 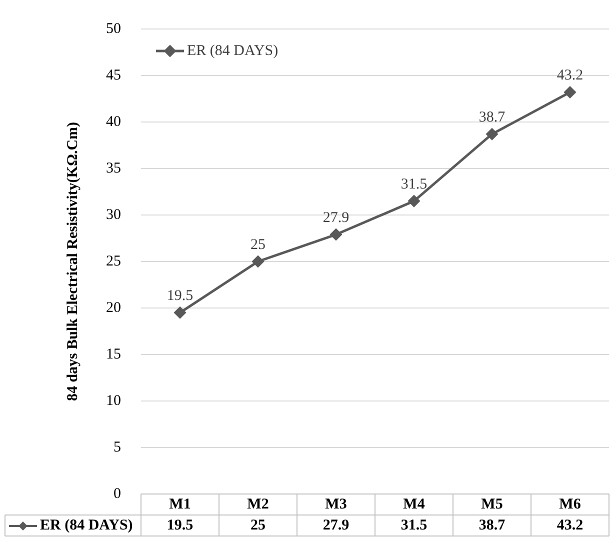 What do you see at coordinates (258, 504) in the screenshot?
I see `x-tick-label: M2` at bounding box center [258, 504].